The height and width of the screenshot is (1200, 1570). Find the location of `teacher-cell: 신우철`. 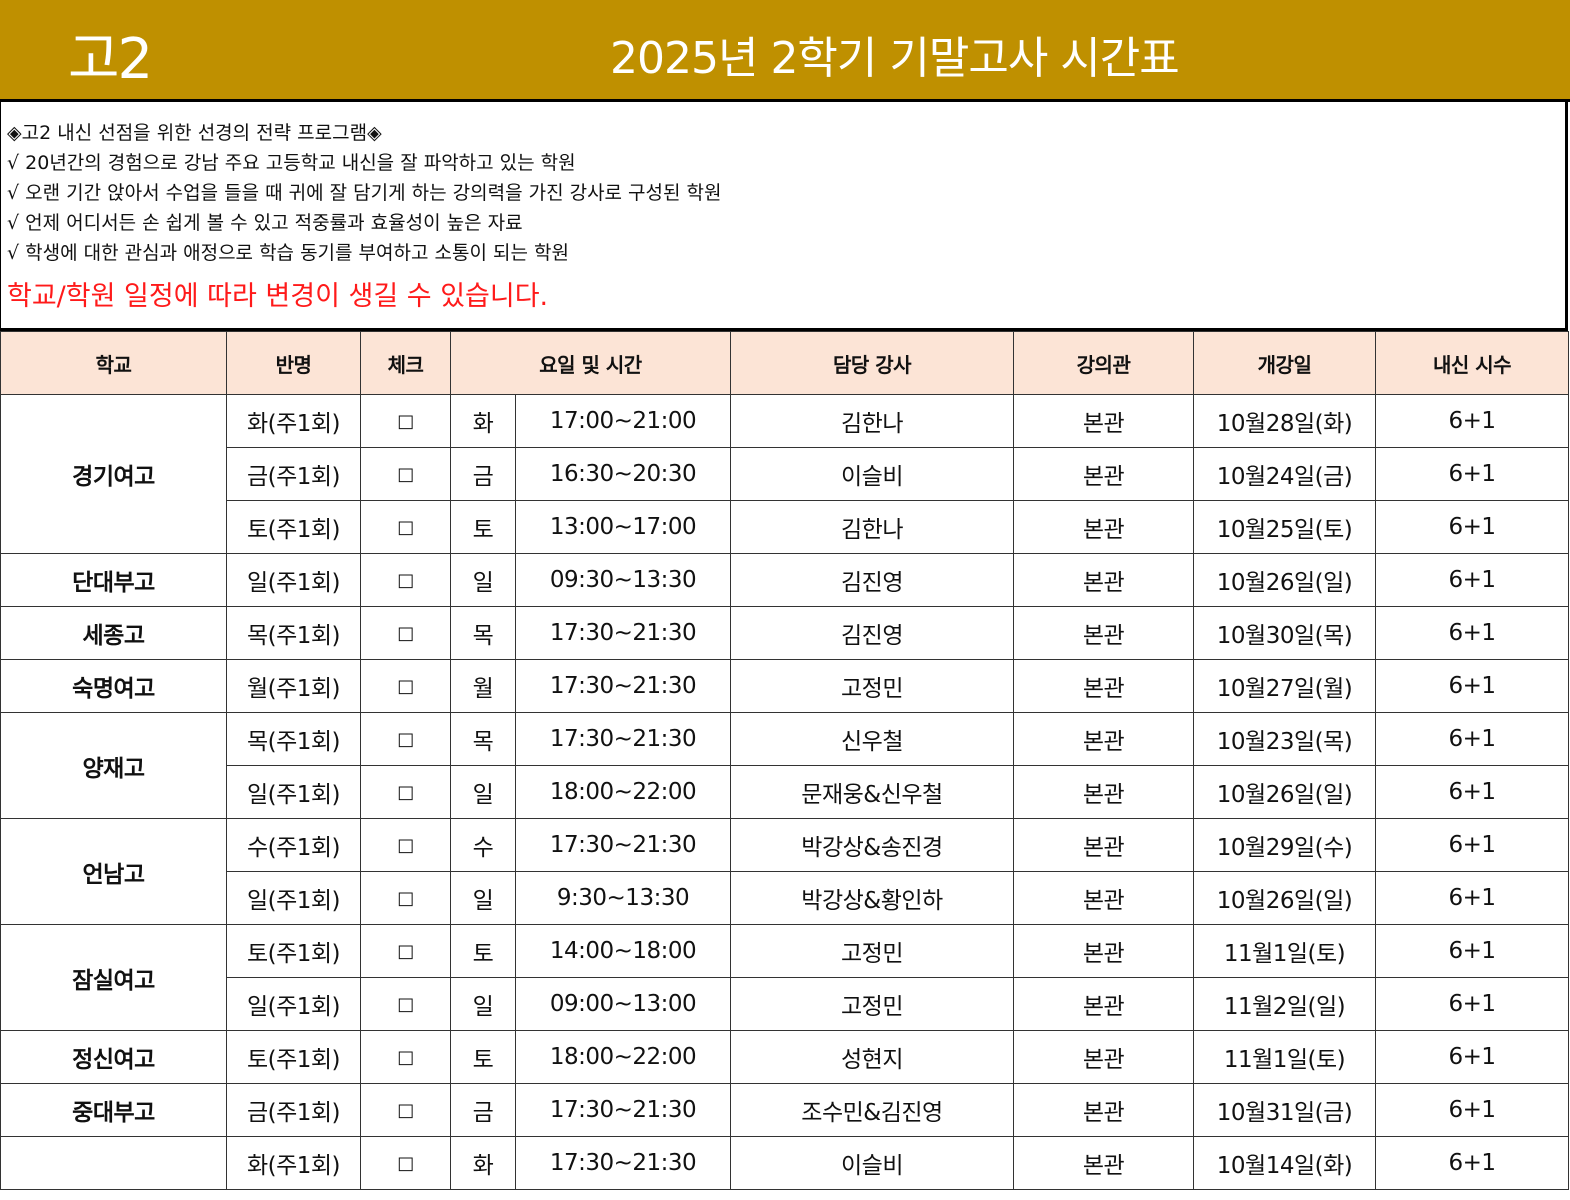

teacher-cell: 신우철 is located at coordinates (872, 739).